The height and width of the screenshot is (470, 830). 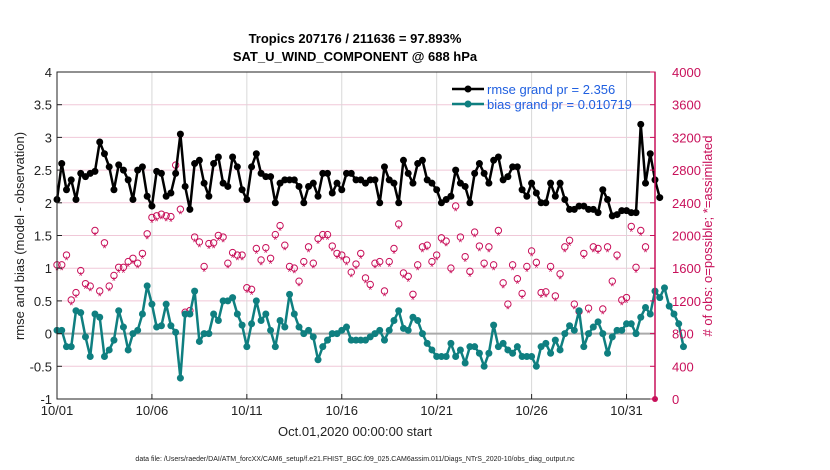 I want to click on y-tick-label: 1.5, so click(x=43, y=236).